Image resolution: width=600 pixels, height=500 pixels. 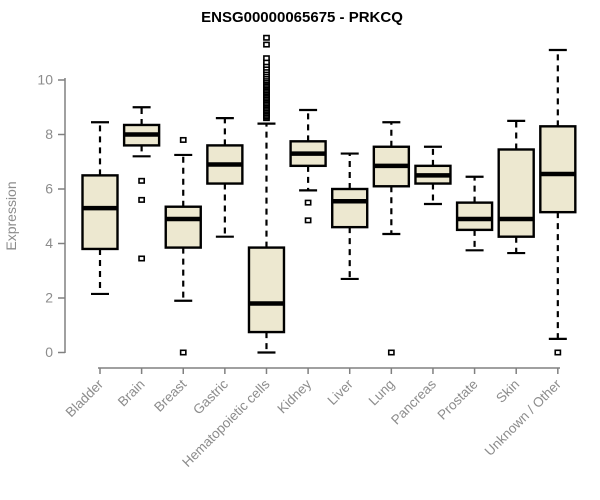 I want to click on y-tick-label: 0, so click(x=49, y=352).